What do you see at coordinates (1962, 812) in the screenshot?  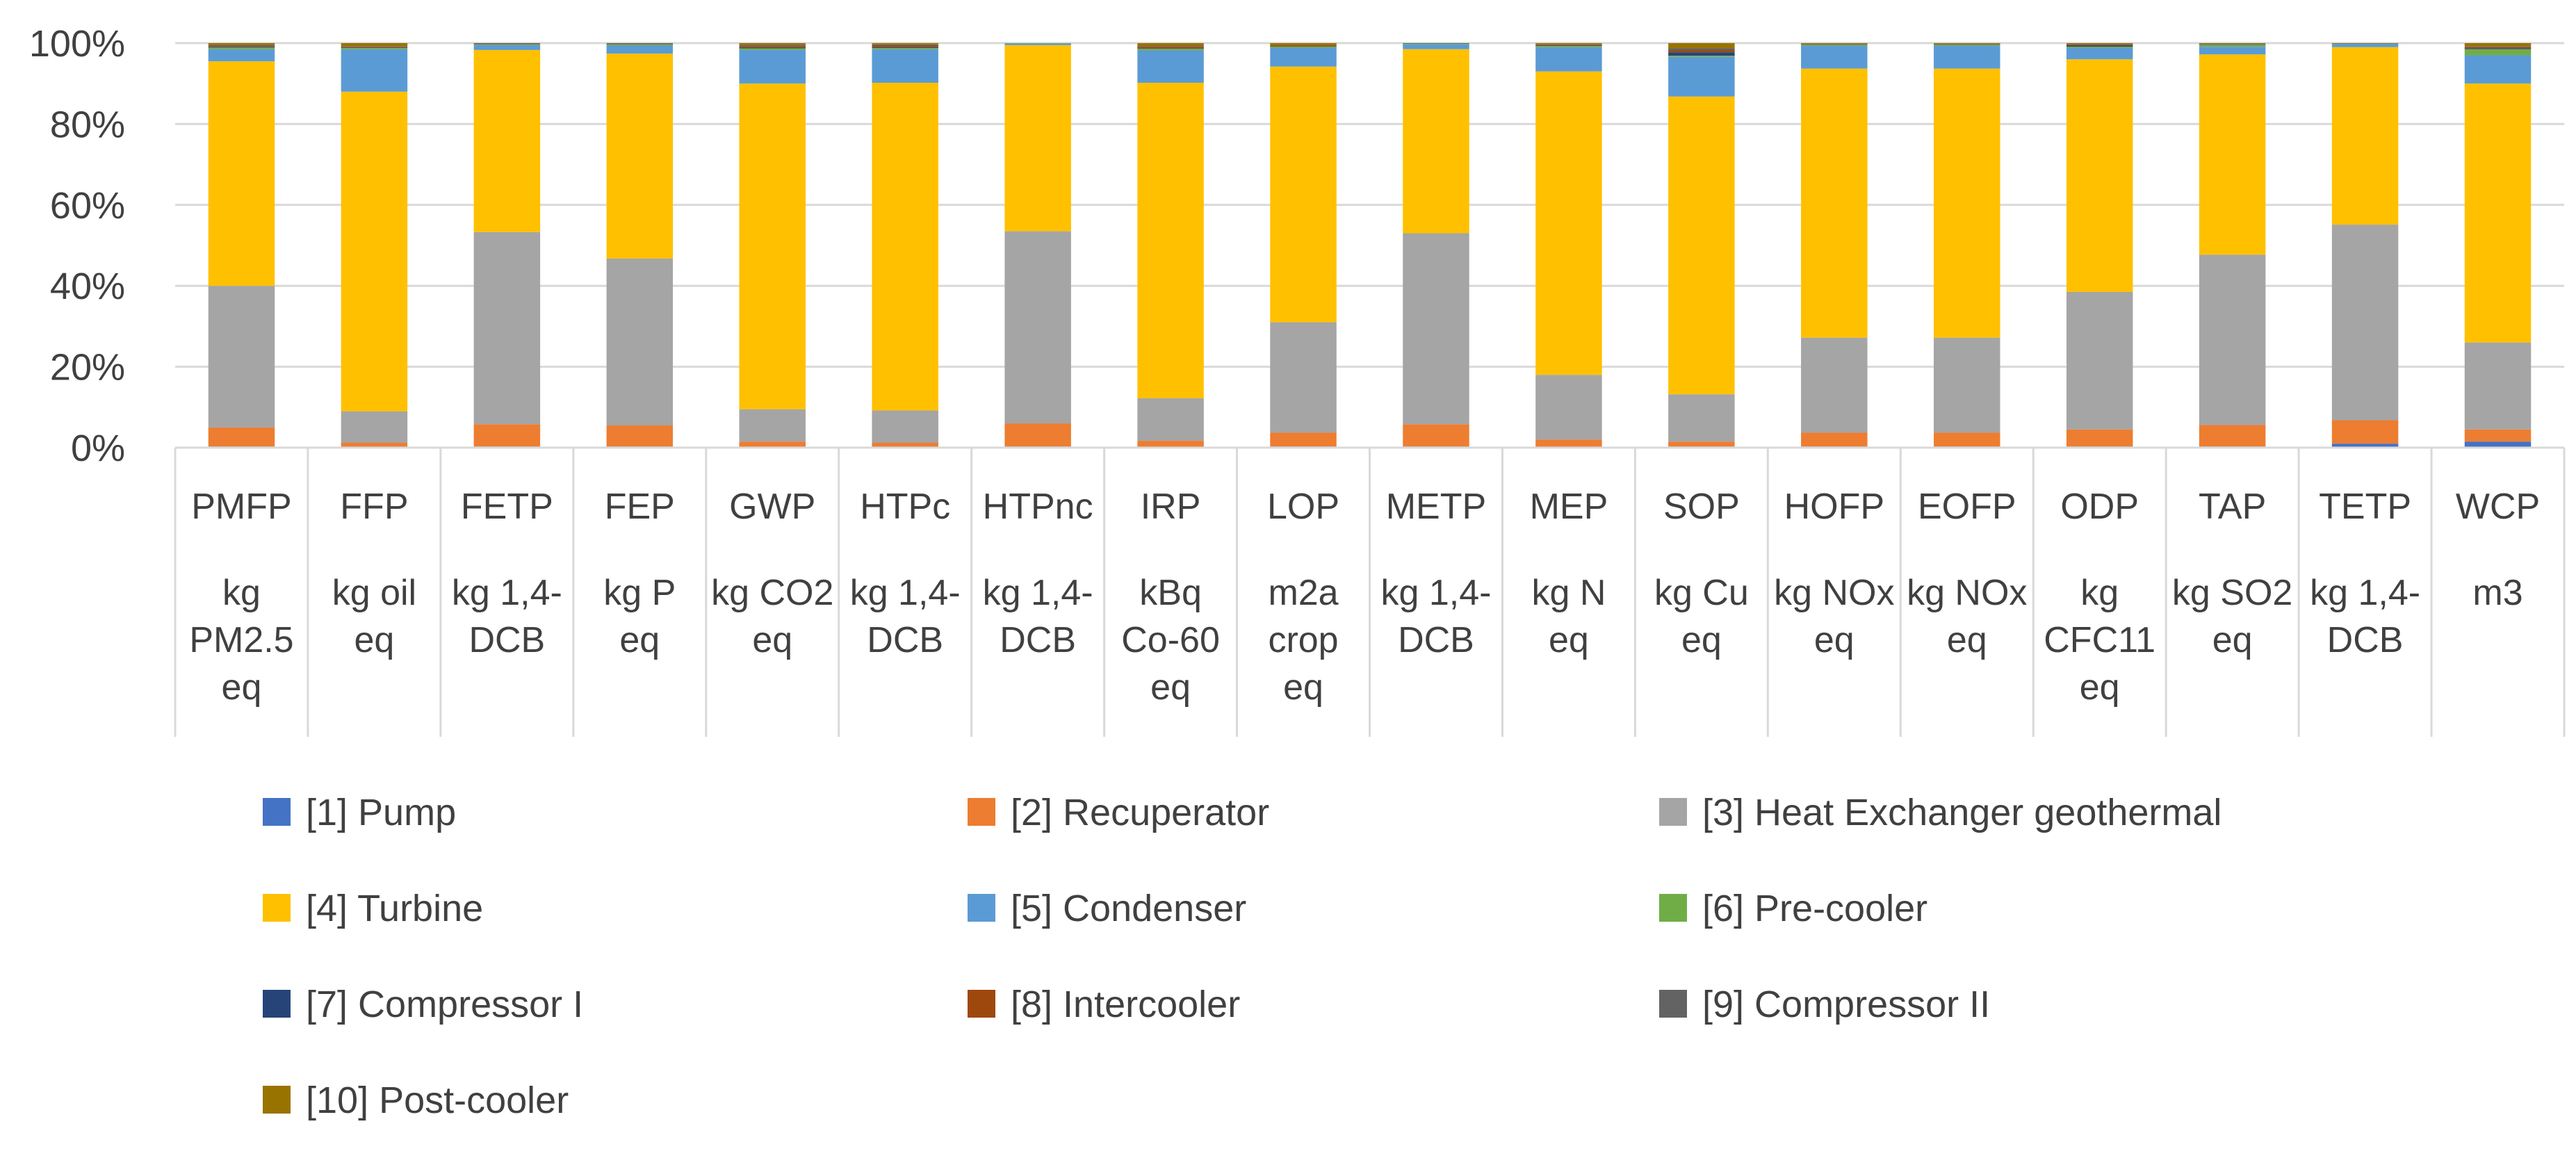 I see `legend-label: [3] Heat Exchanger geothermal` at bounding box center [1962, 812].